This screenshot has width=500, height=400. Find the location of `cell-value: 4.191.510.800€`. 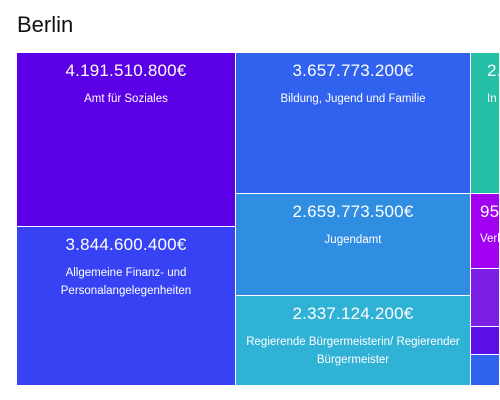

cell-value: 4.191.510.800€ is located at coordinates (126, 70).